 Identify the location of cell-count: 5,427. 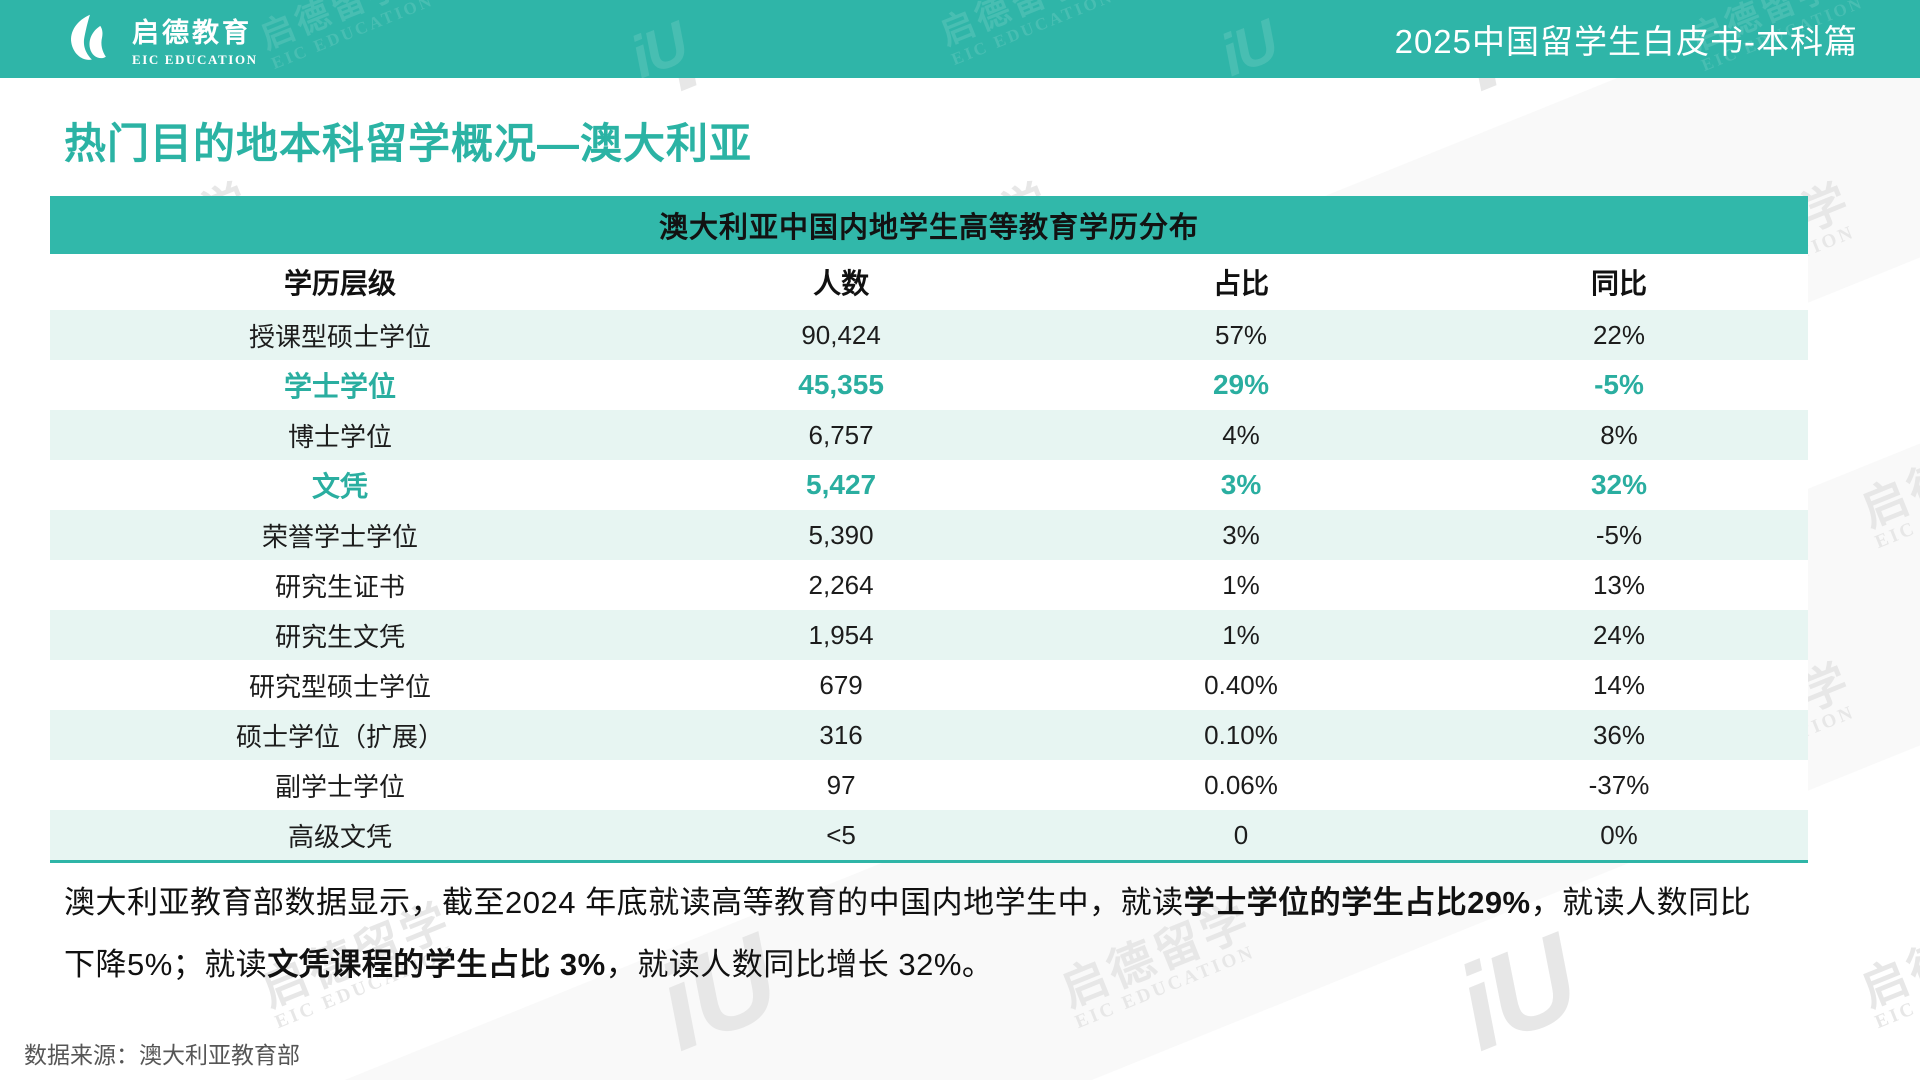
(841, 484).